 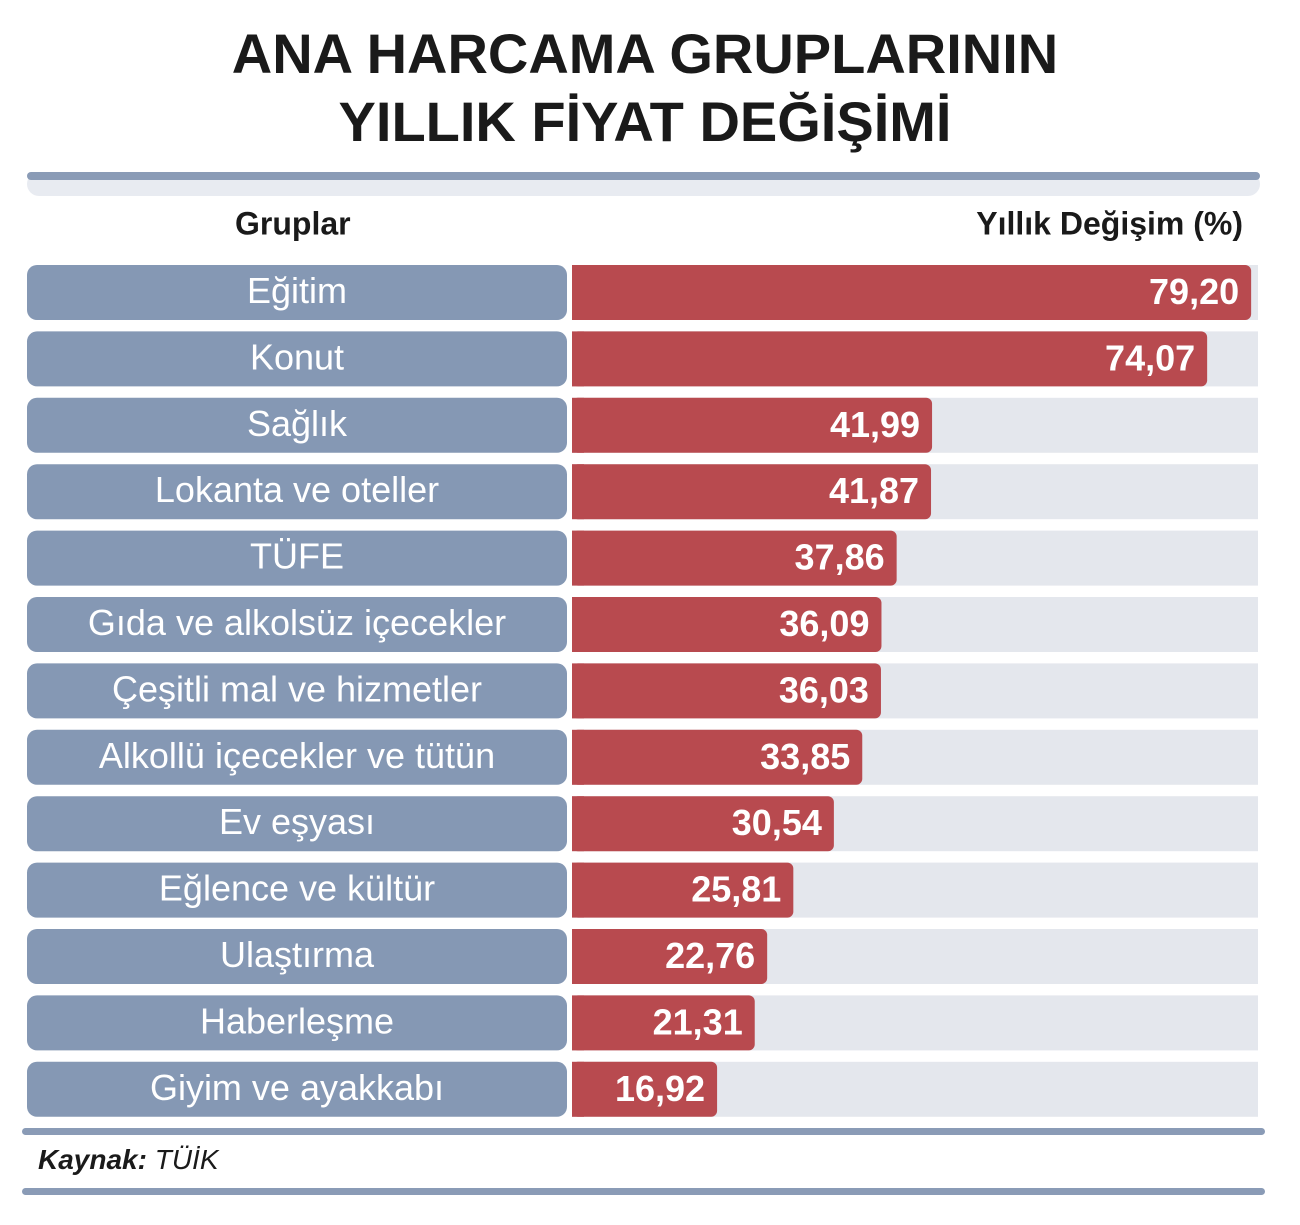 What do you see at coordinates (875, 424) in the screenshot?
I see `value-label: 41,99` at bounding box center [875, 424].